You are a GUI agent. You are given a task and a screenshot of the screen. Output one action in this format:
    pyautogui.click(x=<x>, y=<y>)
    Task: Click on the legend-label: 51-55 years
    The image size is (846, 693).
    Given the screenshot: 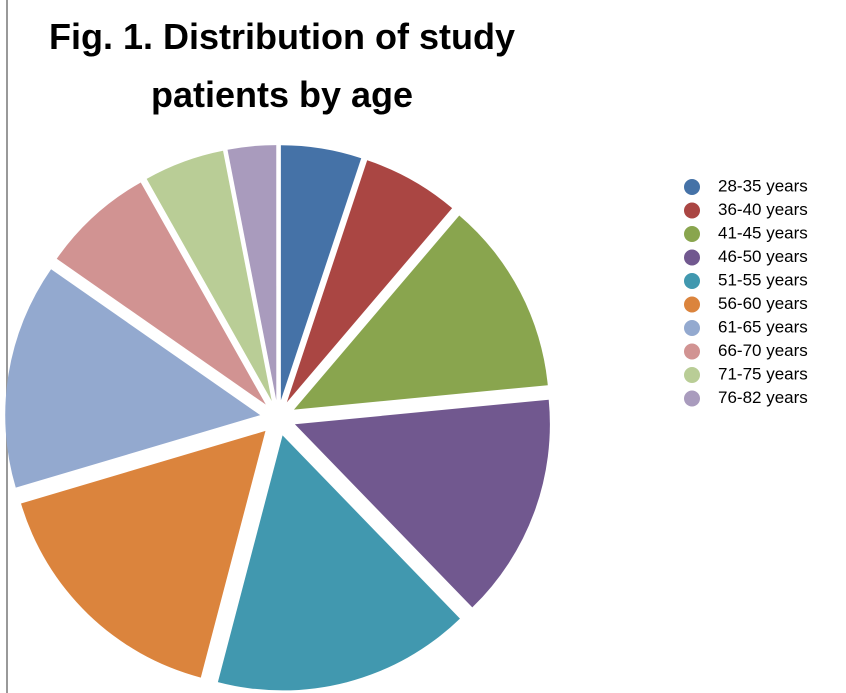 What is the action you would take?
    pyautogui.click(x=763, y=279)
    